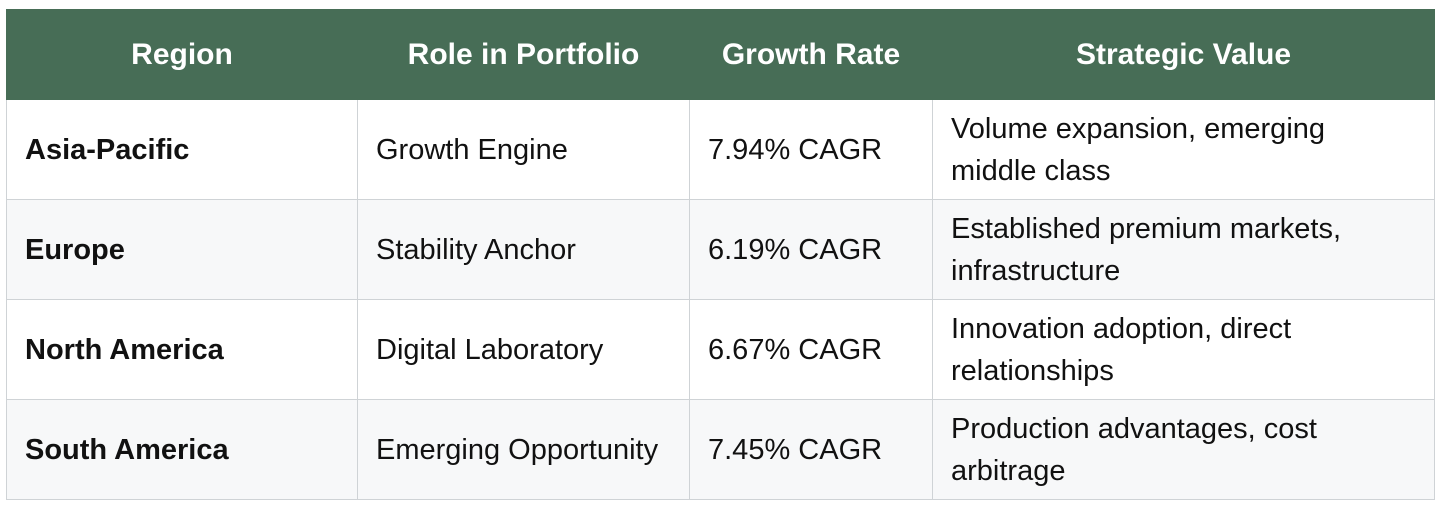  What do you see at coordinates (523, 54) in the screenshot?
I see `header-role: Role in Portfolio` at bounding box center [523, 54].